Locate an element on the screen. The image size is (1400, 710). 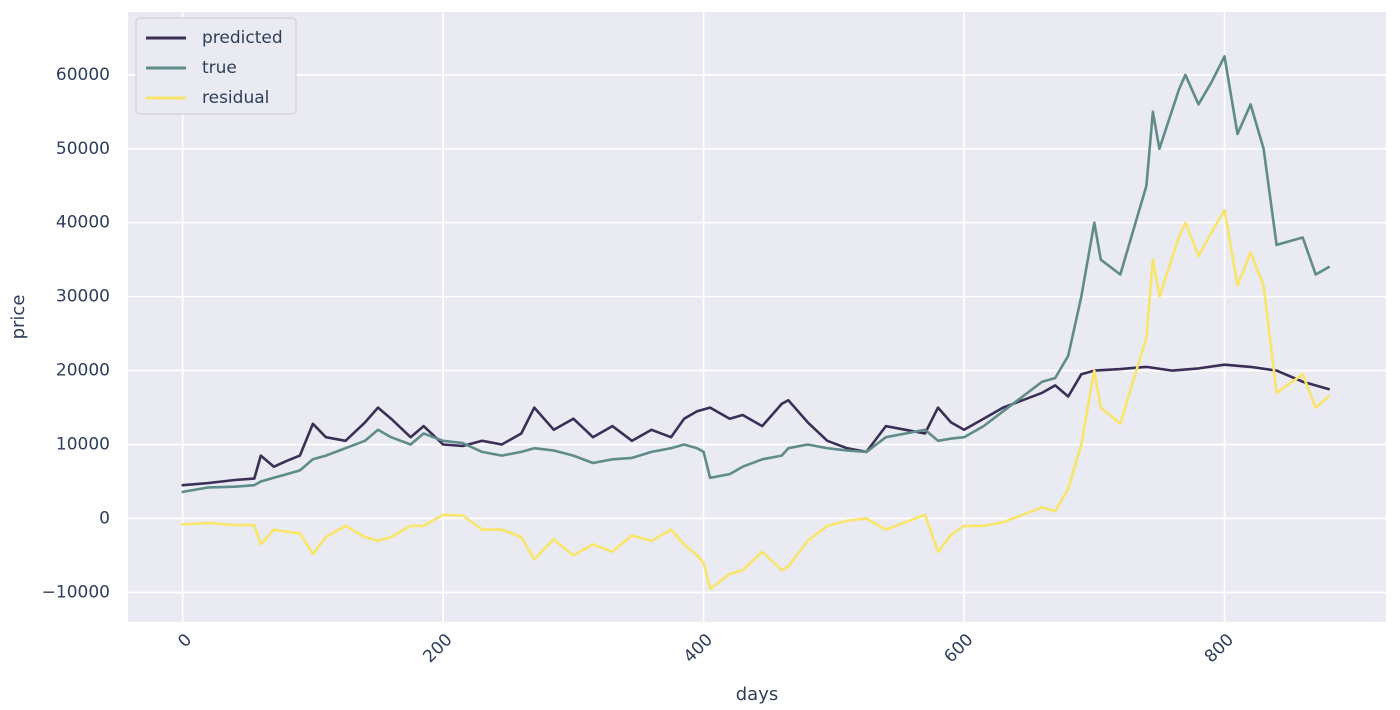
y-tick-labels: −10000 0 10000 20000 30000 40000 50000 60000 is located at coordinates (76, 334).